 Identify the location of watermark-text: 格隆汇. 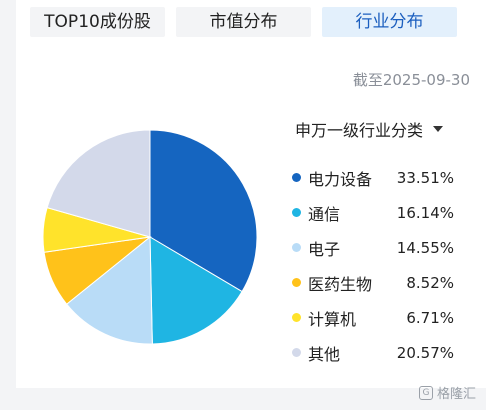
(456, 394).